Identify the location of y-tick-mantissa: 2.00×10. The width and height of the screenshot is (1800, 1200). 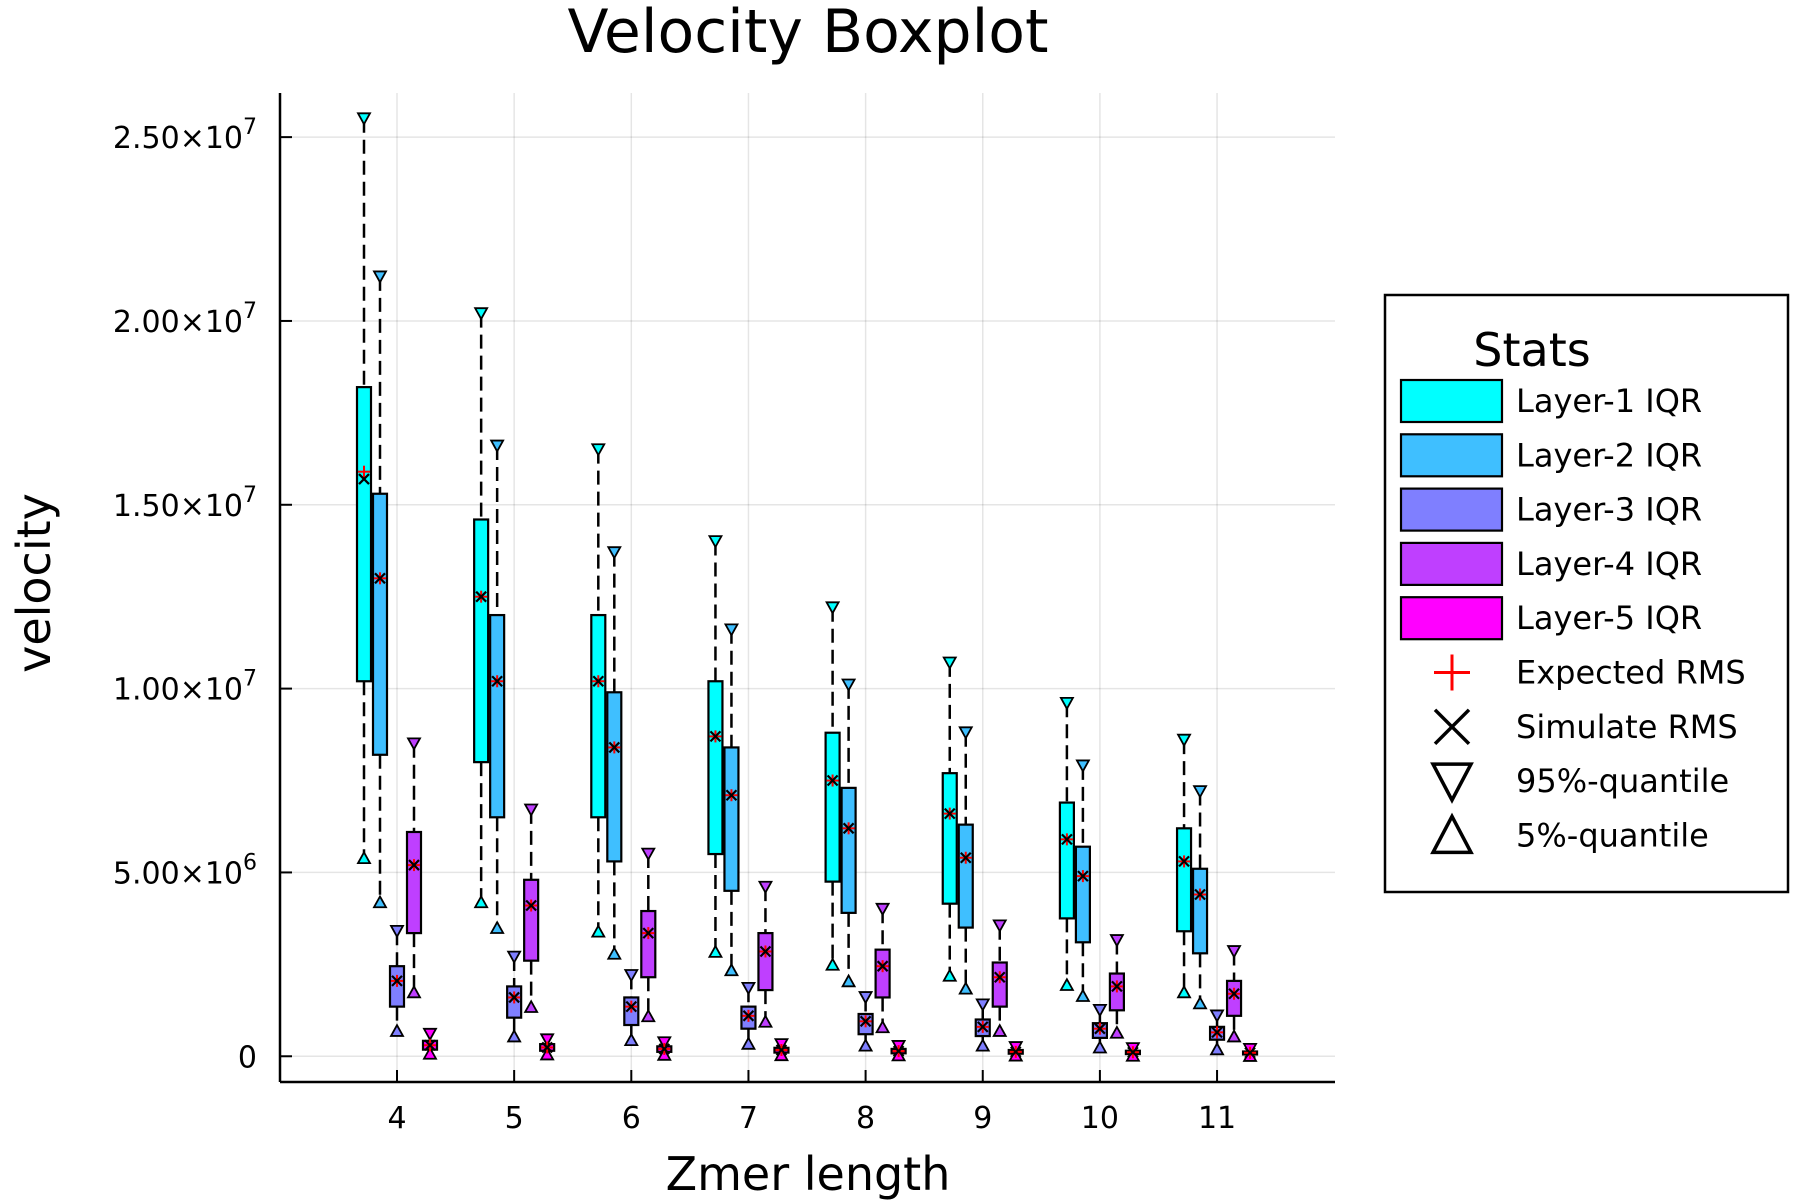
(178, 322).